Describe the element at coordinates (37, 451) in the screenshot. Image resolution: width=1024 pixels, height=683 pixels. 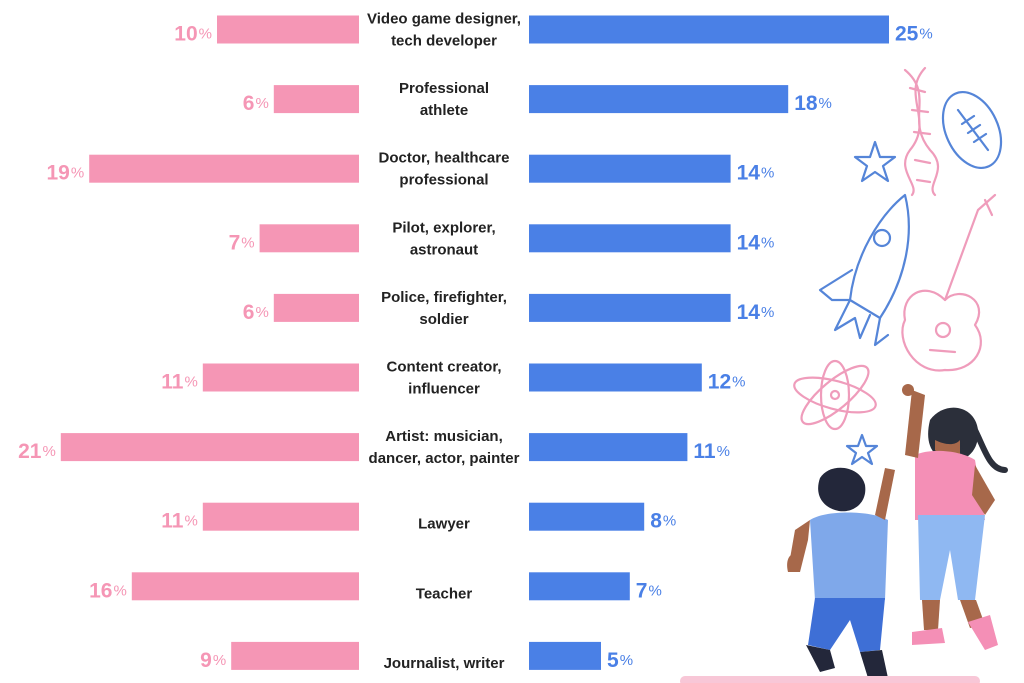
I see `left-value-label: 21%` at that location.